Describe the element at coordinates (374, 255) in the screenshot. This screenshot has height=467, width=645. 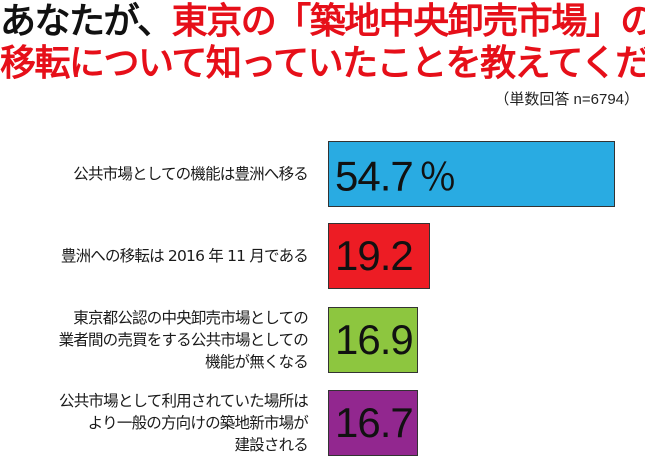
I see `bar-value-2: 19.2` at that location.